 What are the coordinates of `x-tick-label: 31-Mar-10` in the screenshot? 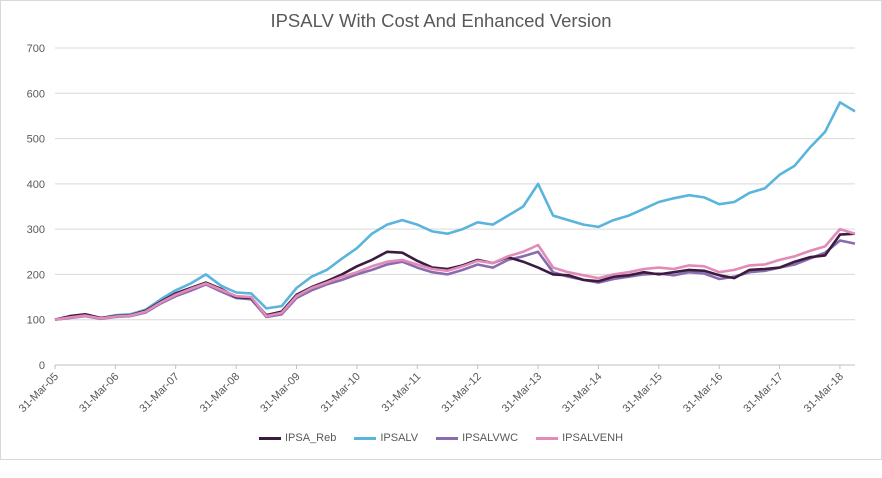 It's located at (341, 393).